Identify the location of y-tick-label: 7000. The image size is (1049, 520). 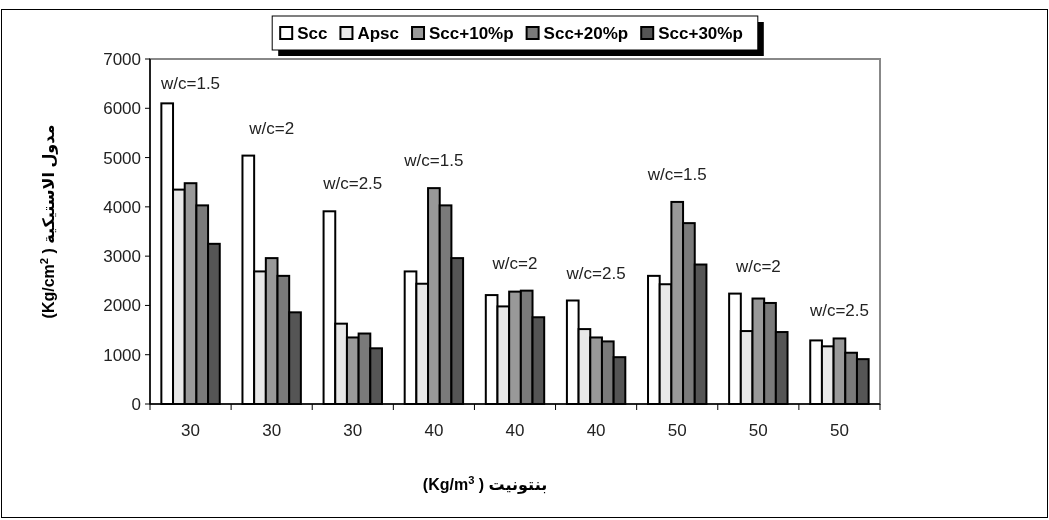
(122, 59).